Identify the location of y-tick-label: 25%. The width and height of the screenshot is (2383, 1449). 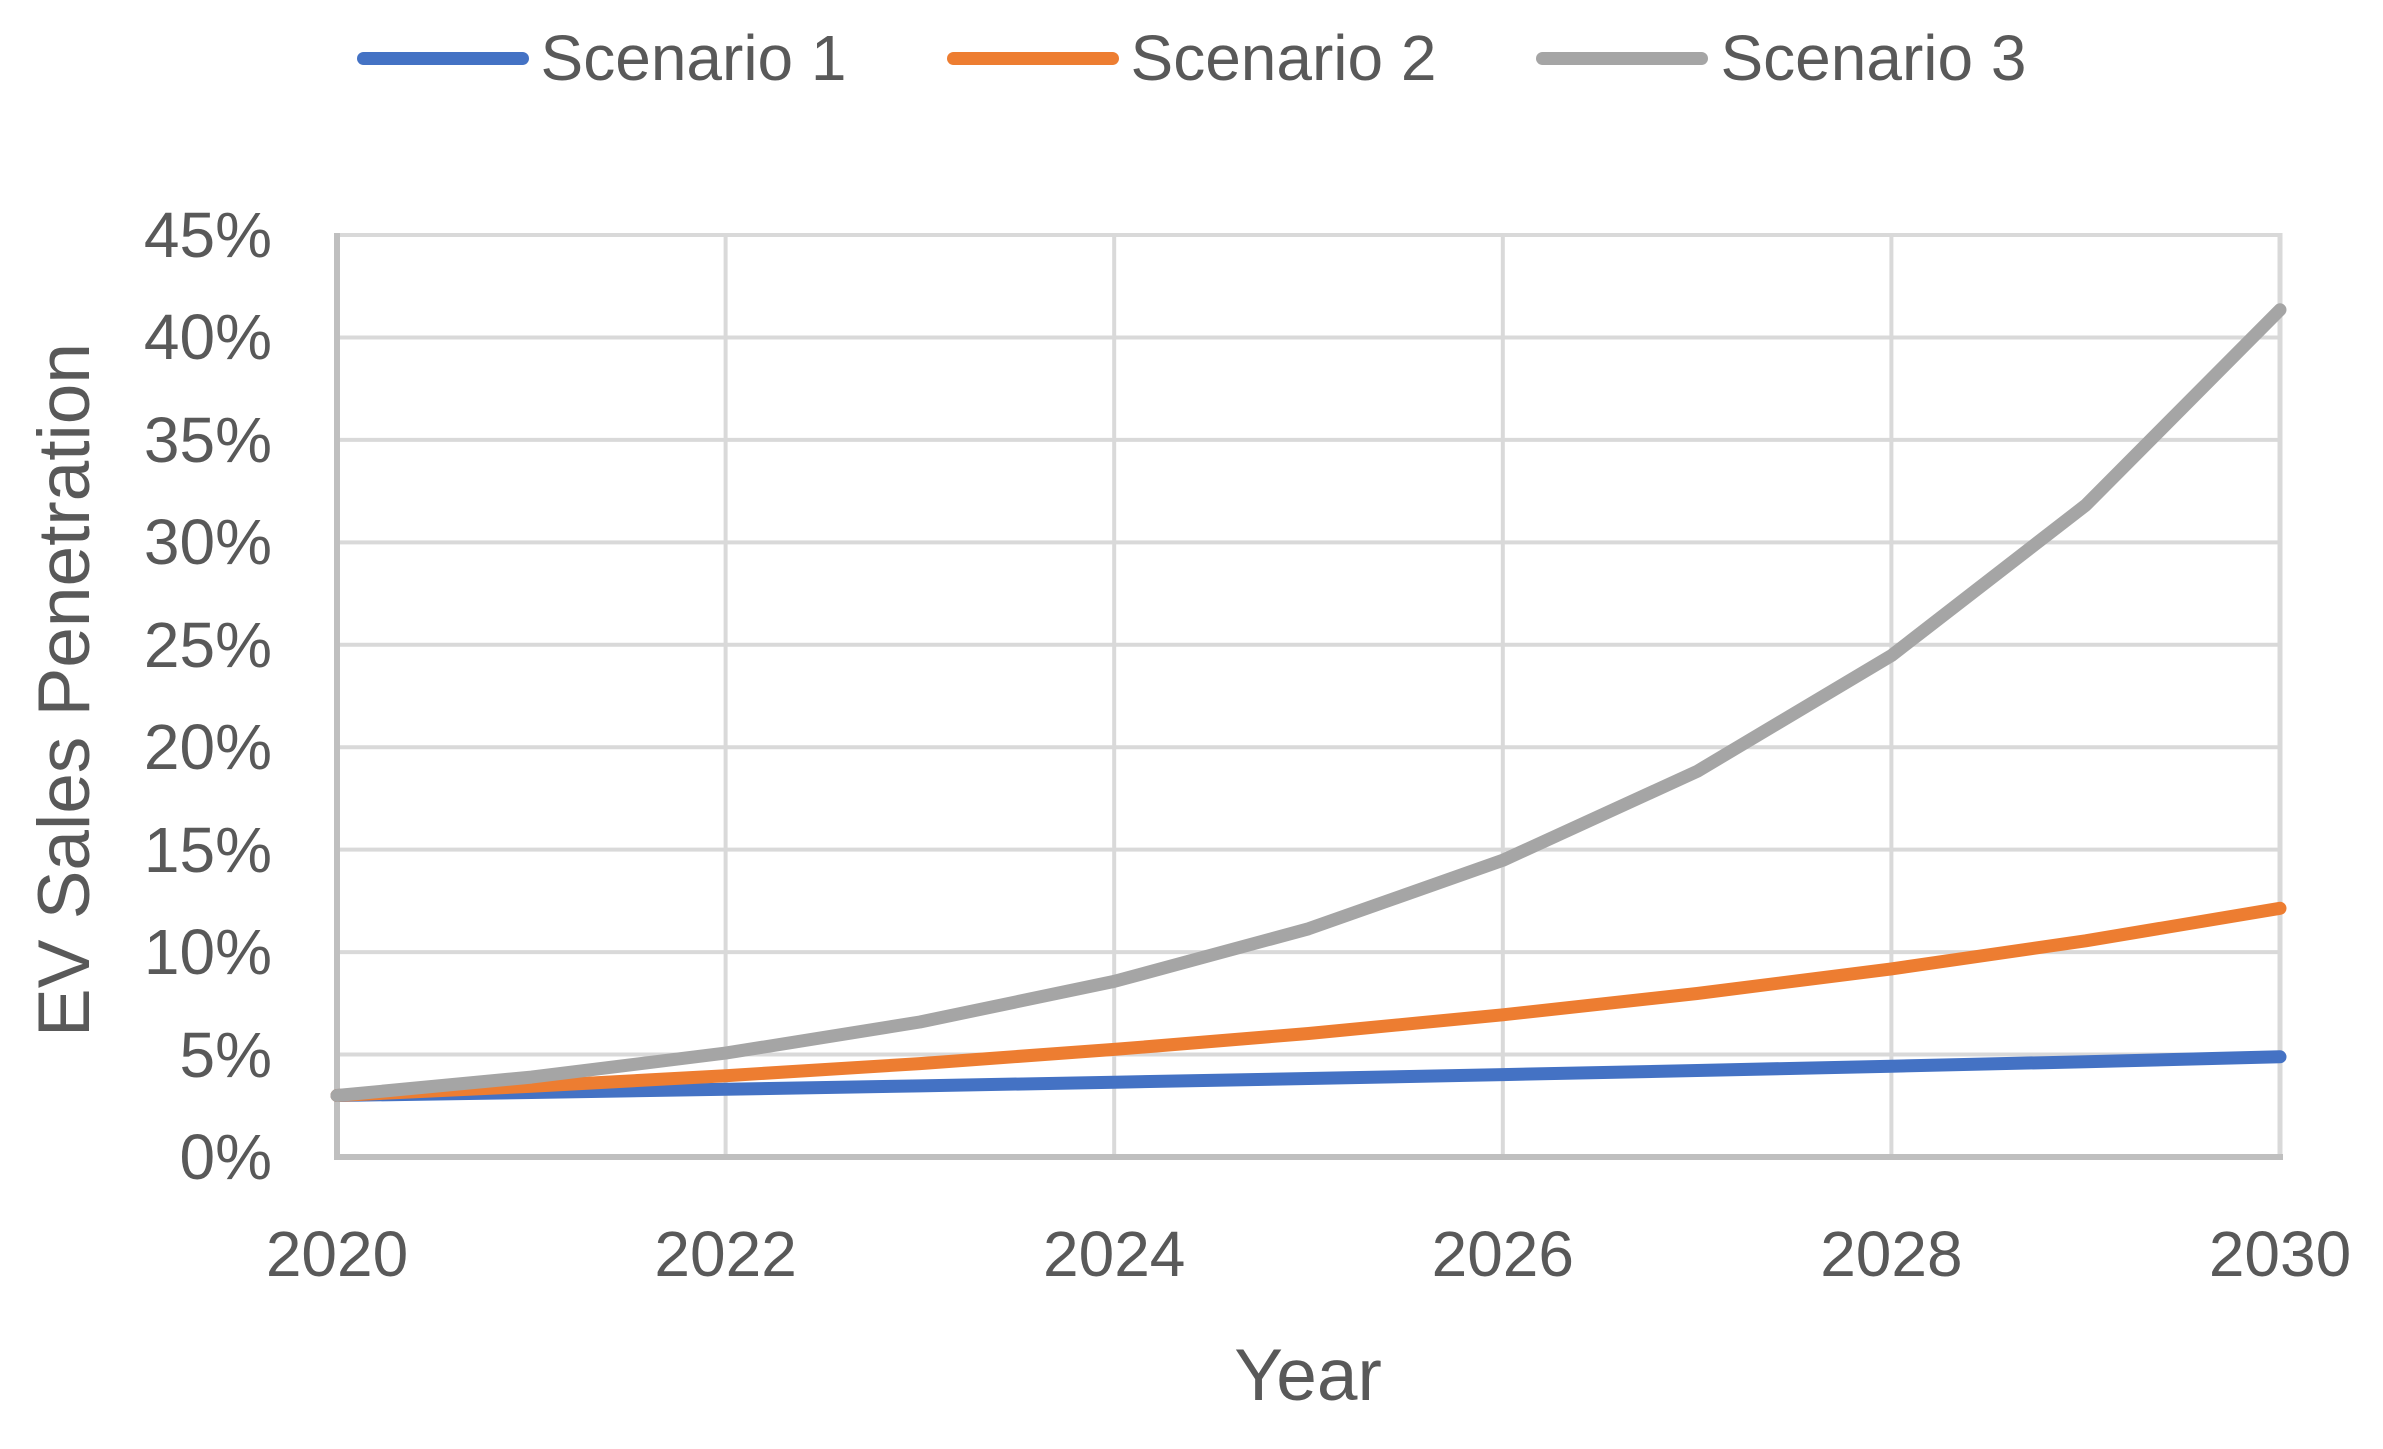
(207, 644).